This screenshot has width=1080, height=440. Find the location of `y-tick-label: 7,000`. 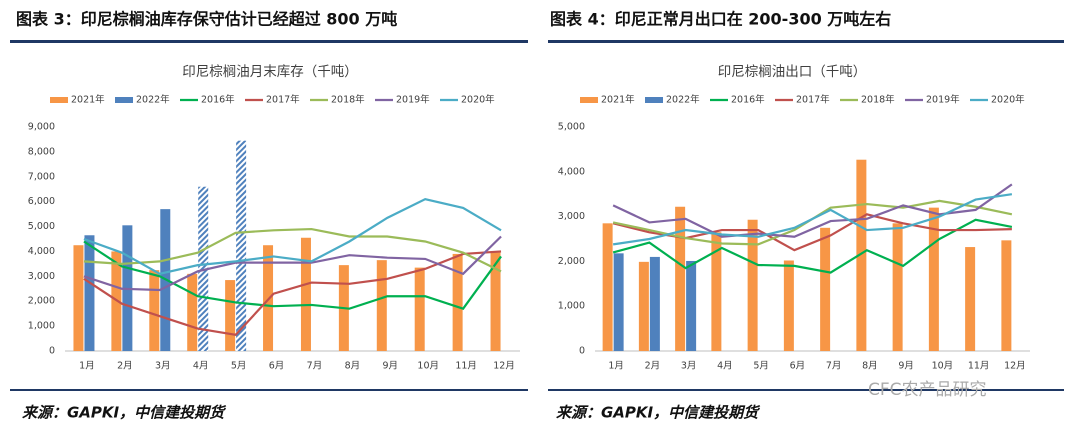

y-tick-label: 7,000 is located at coordinates (41, 176).